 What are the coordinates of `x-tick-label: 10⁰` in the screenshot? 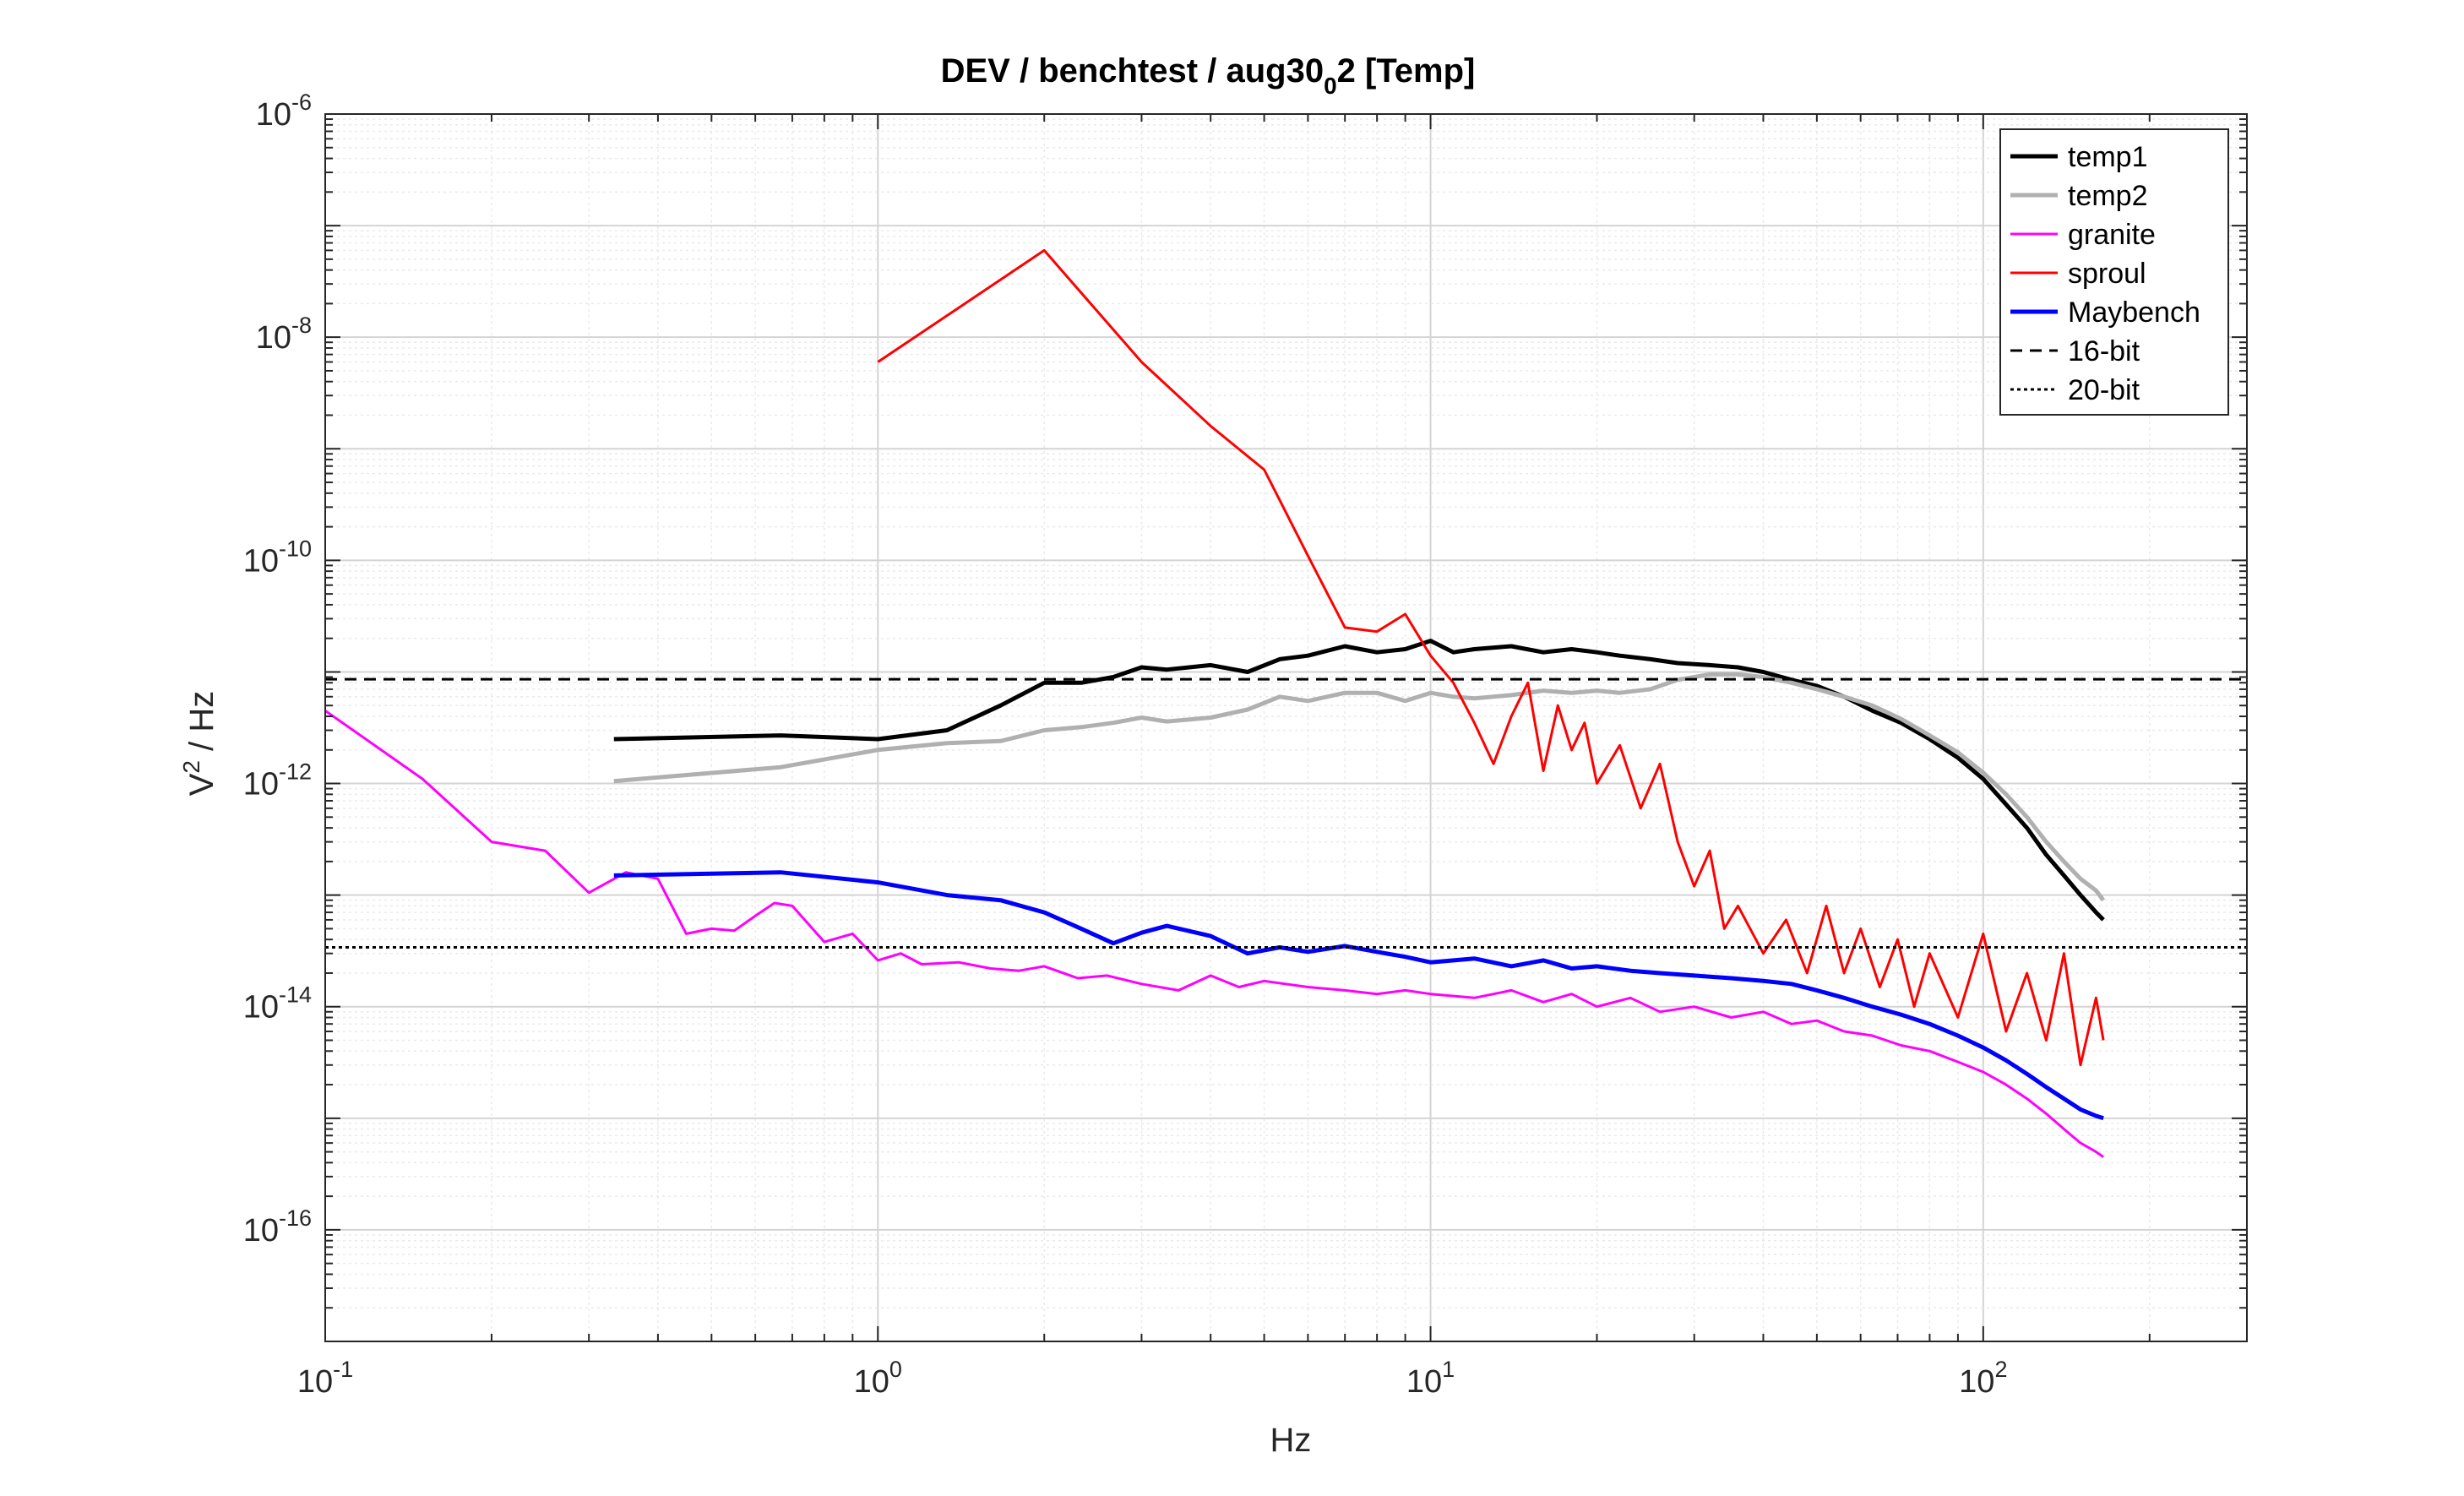 It's located at (878, 1378).